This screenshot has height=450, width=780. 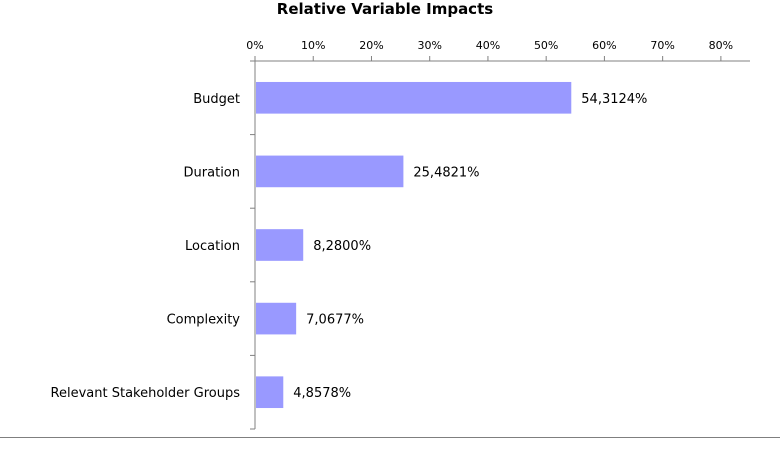 I want to click on x-tick-label: 20%, so click(x=371, y=45).